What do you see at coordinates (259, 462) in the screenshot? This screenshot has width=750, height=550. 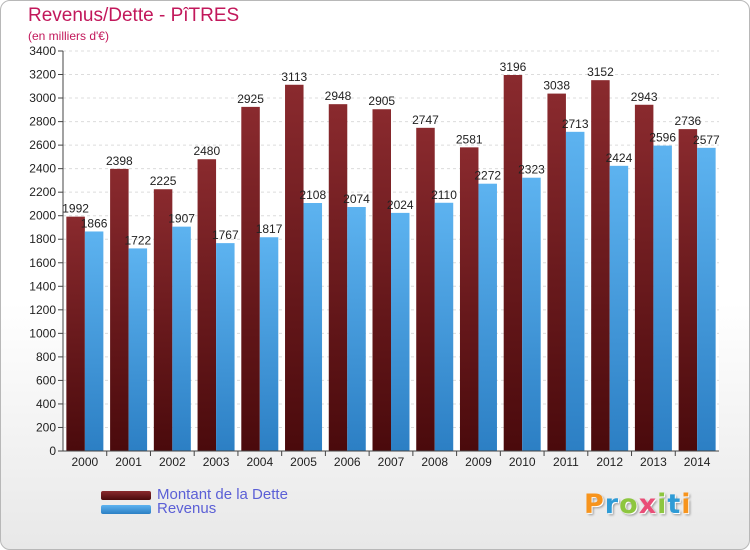 I see `x-tick-label: 2004` at bounding box center [259, 462].